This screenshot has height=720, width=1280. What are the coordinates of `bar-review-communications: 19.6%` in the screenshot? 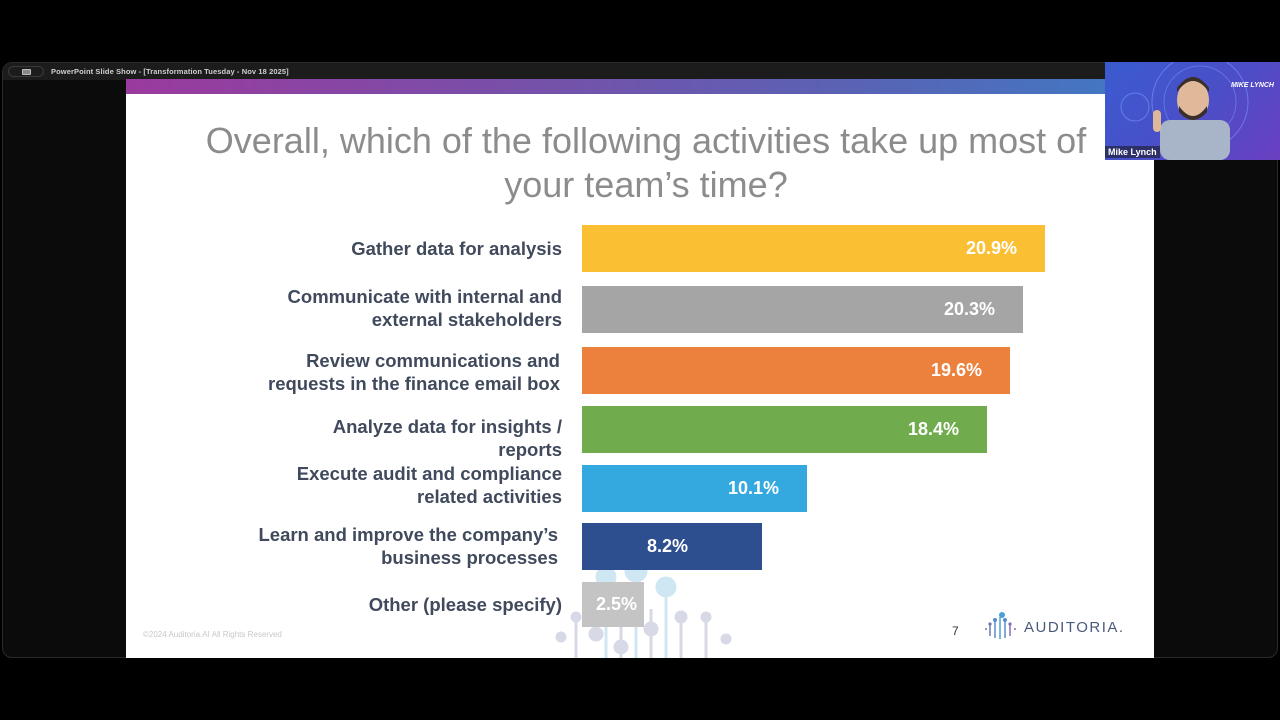 It's located at (796, 370).